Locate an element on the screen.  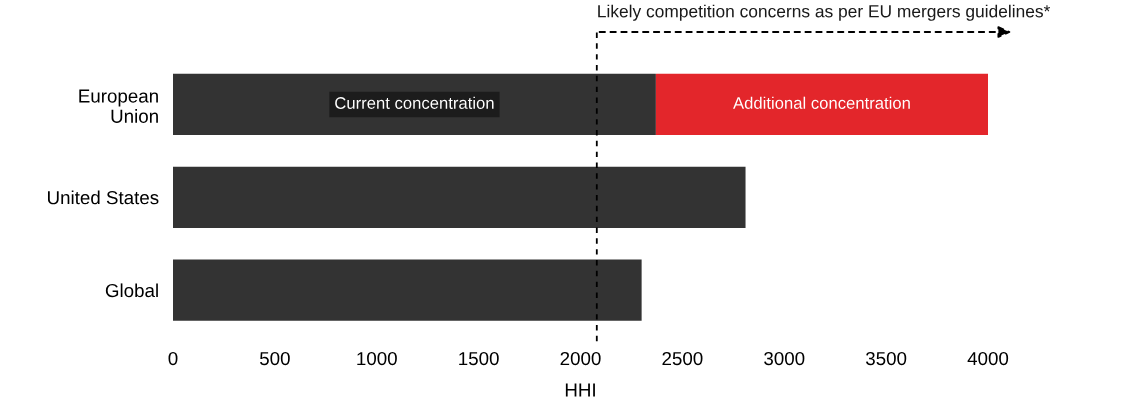
ref-line-label: Likely competition concerns as per EU mergers guidelines* is located at coordinates (824, 12).